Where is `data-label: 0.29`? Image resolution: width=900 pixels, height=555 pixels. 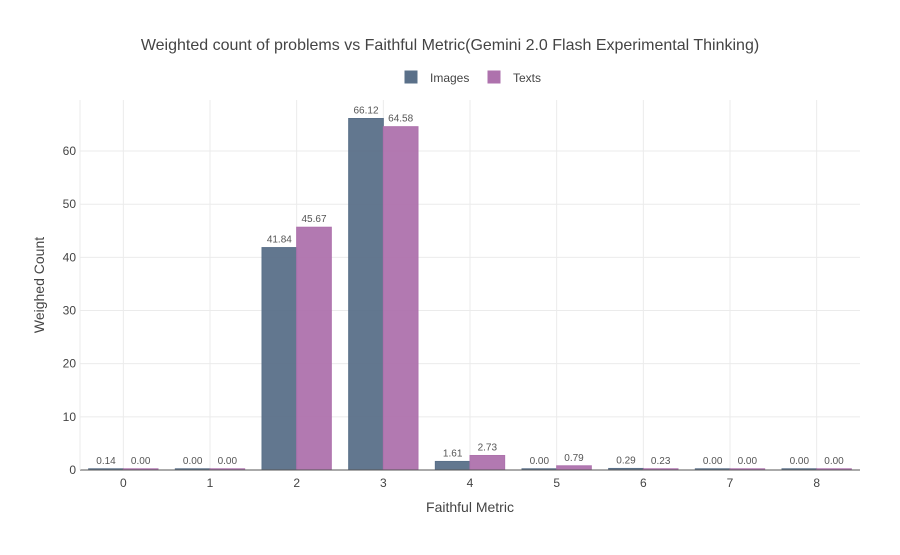 data-label: 0.29 is located at coordinates (626, 460).